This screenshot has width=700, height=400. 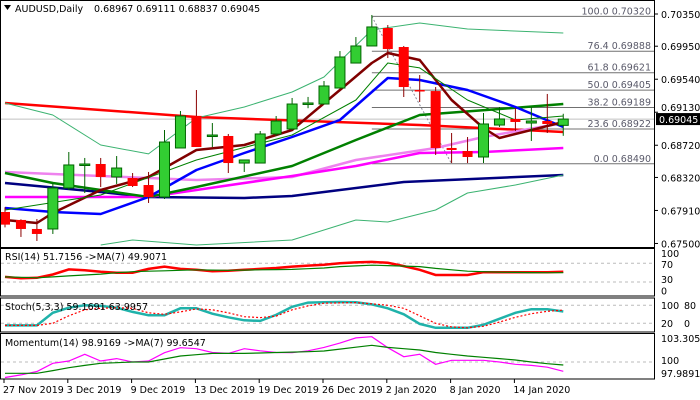 I want to click on fibonacci-level-label: 50.0 0.69405, so click(x=619, y=85).